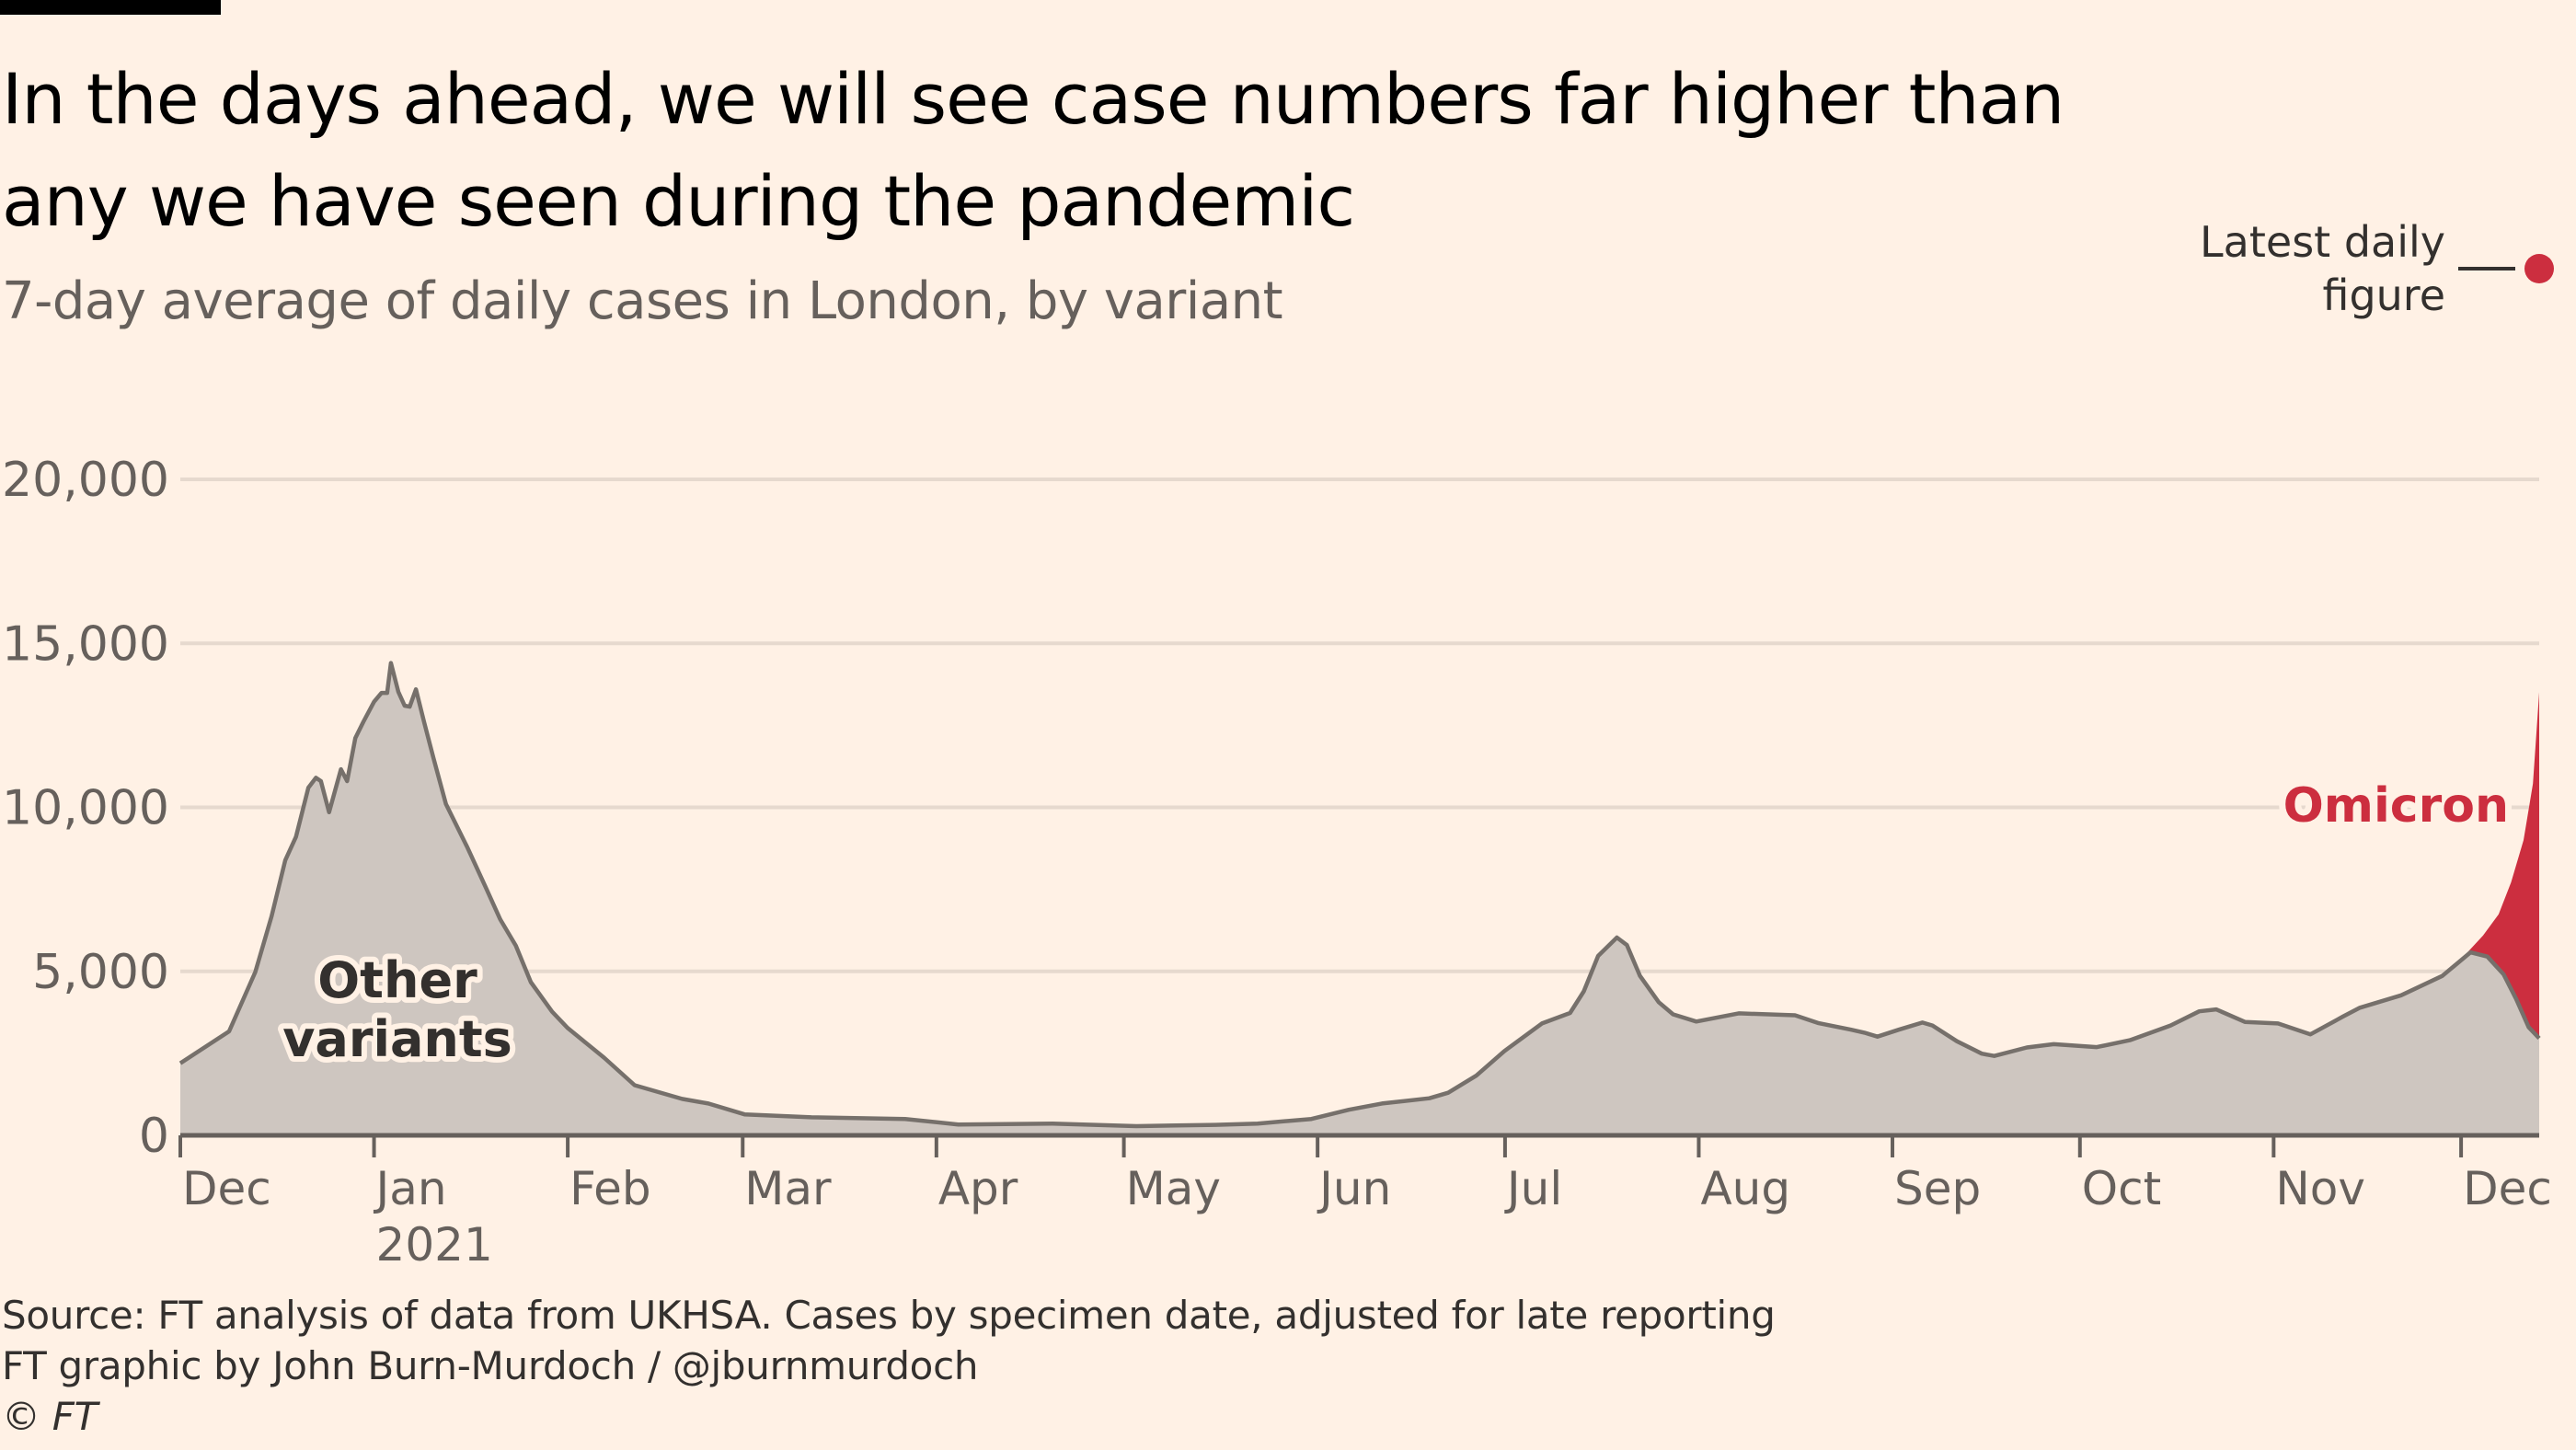 This screenshot has height=1450, width=2576. I want to click on title-line-2: any we have seen during the pandemic, so click(678, 201).